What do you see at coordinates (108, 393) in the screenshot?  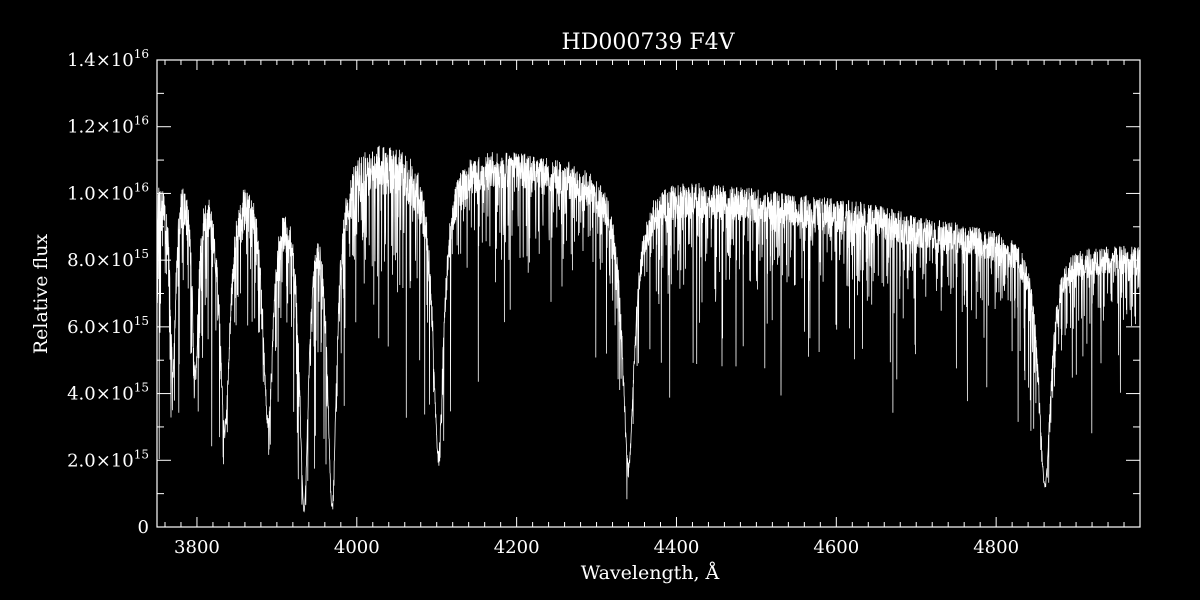 I see `y-tick-label: 4.0×10¹⁵` at bounding box center [108, 393].